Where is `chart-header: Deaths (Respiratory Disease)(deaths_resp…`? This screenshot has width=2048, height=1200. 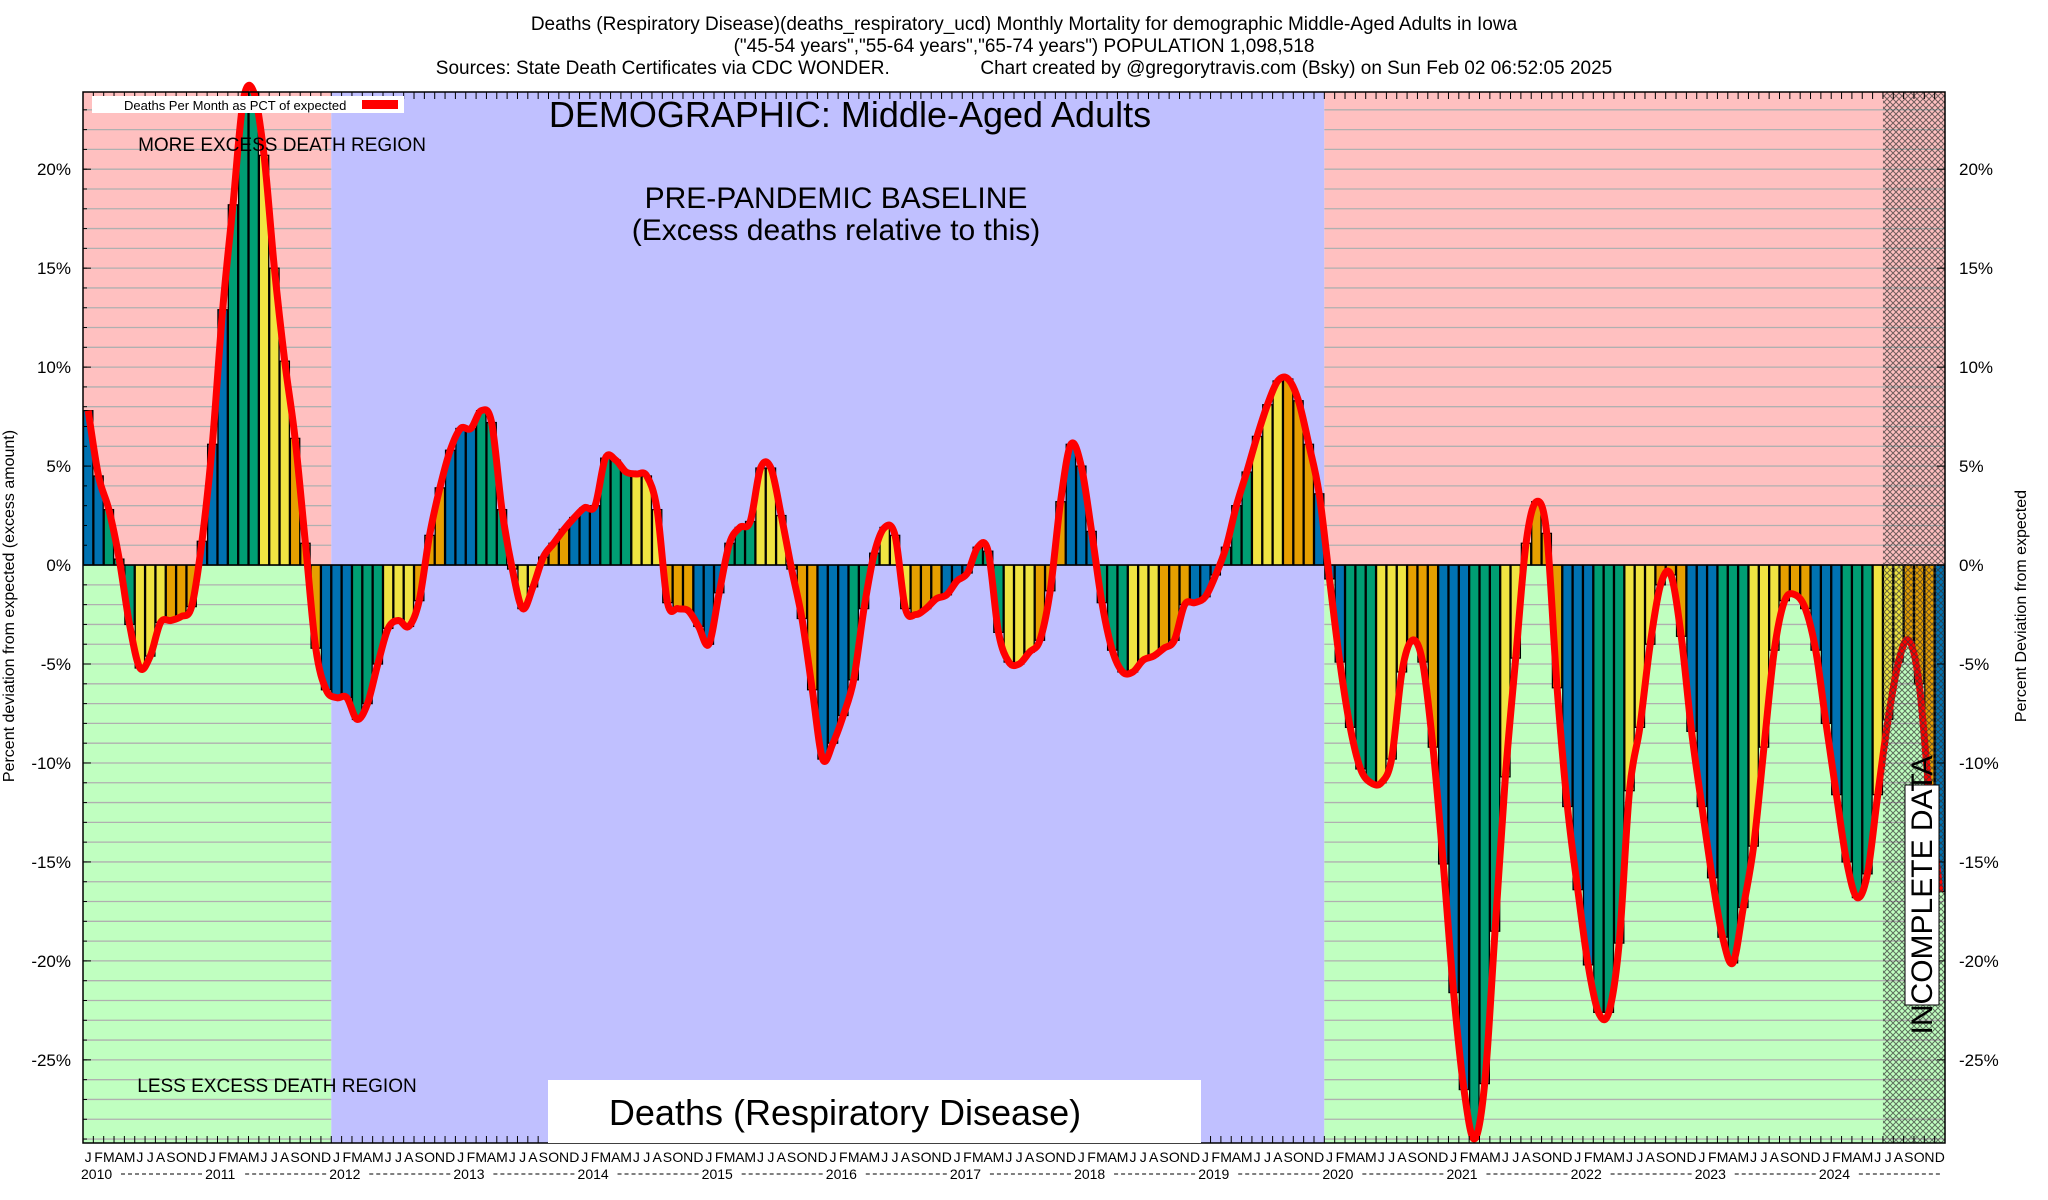 chart-header: Deaths (Respiratory Disease)(deaths_resp… is located at coordinates (1024, 47).